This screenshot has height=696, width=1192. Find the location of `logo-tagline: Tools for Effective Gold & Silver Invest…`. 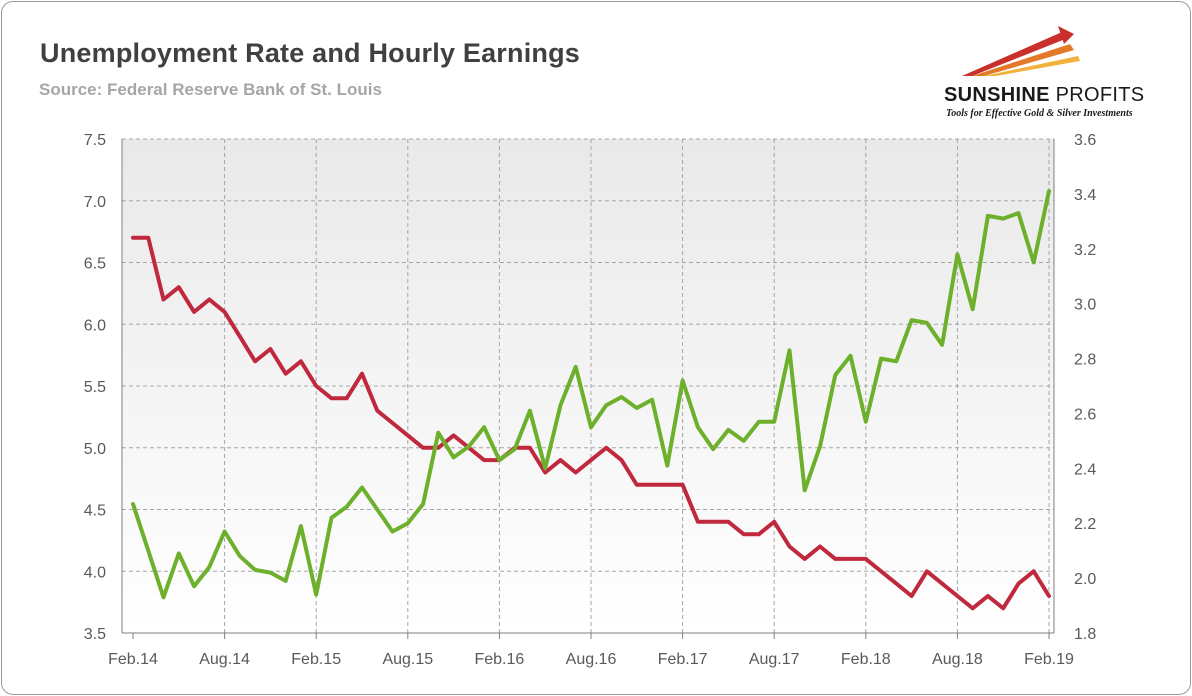

logo-tagline: Tools for Effective Gold & Silver Invest… is located at coordinates (1039, 113).